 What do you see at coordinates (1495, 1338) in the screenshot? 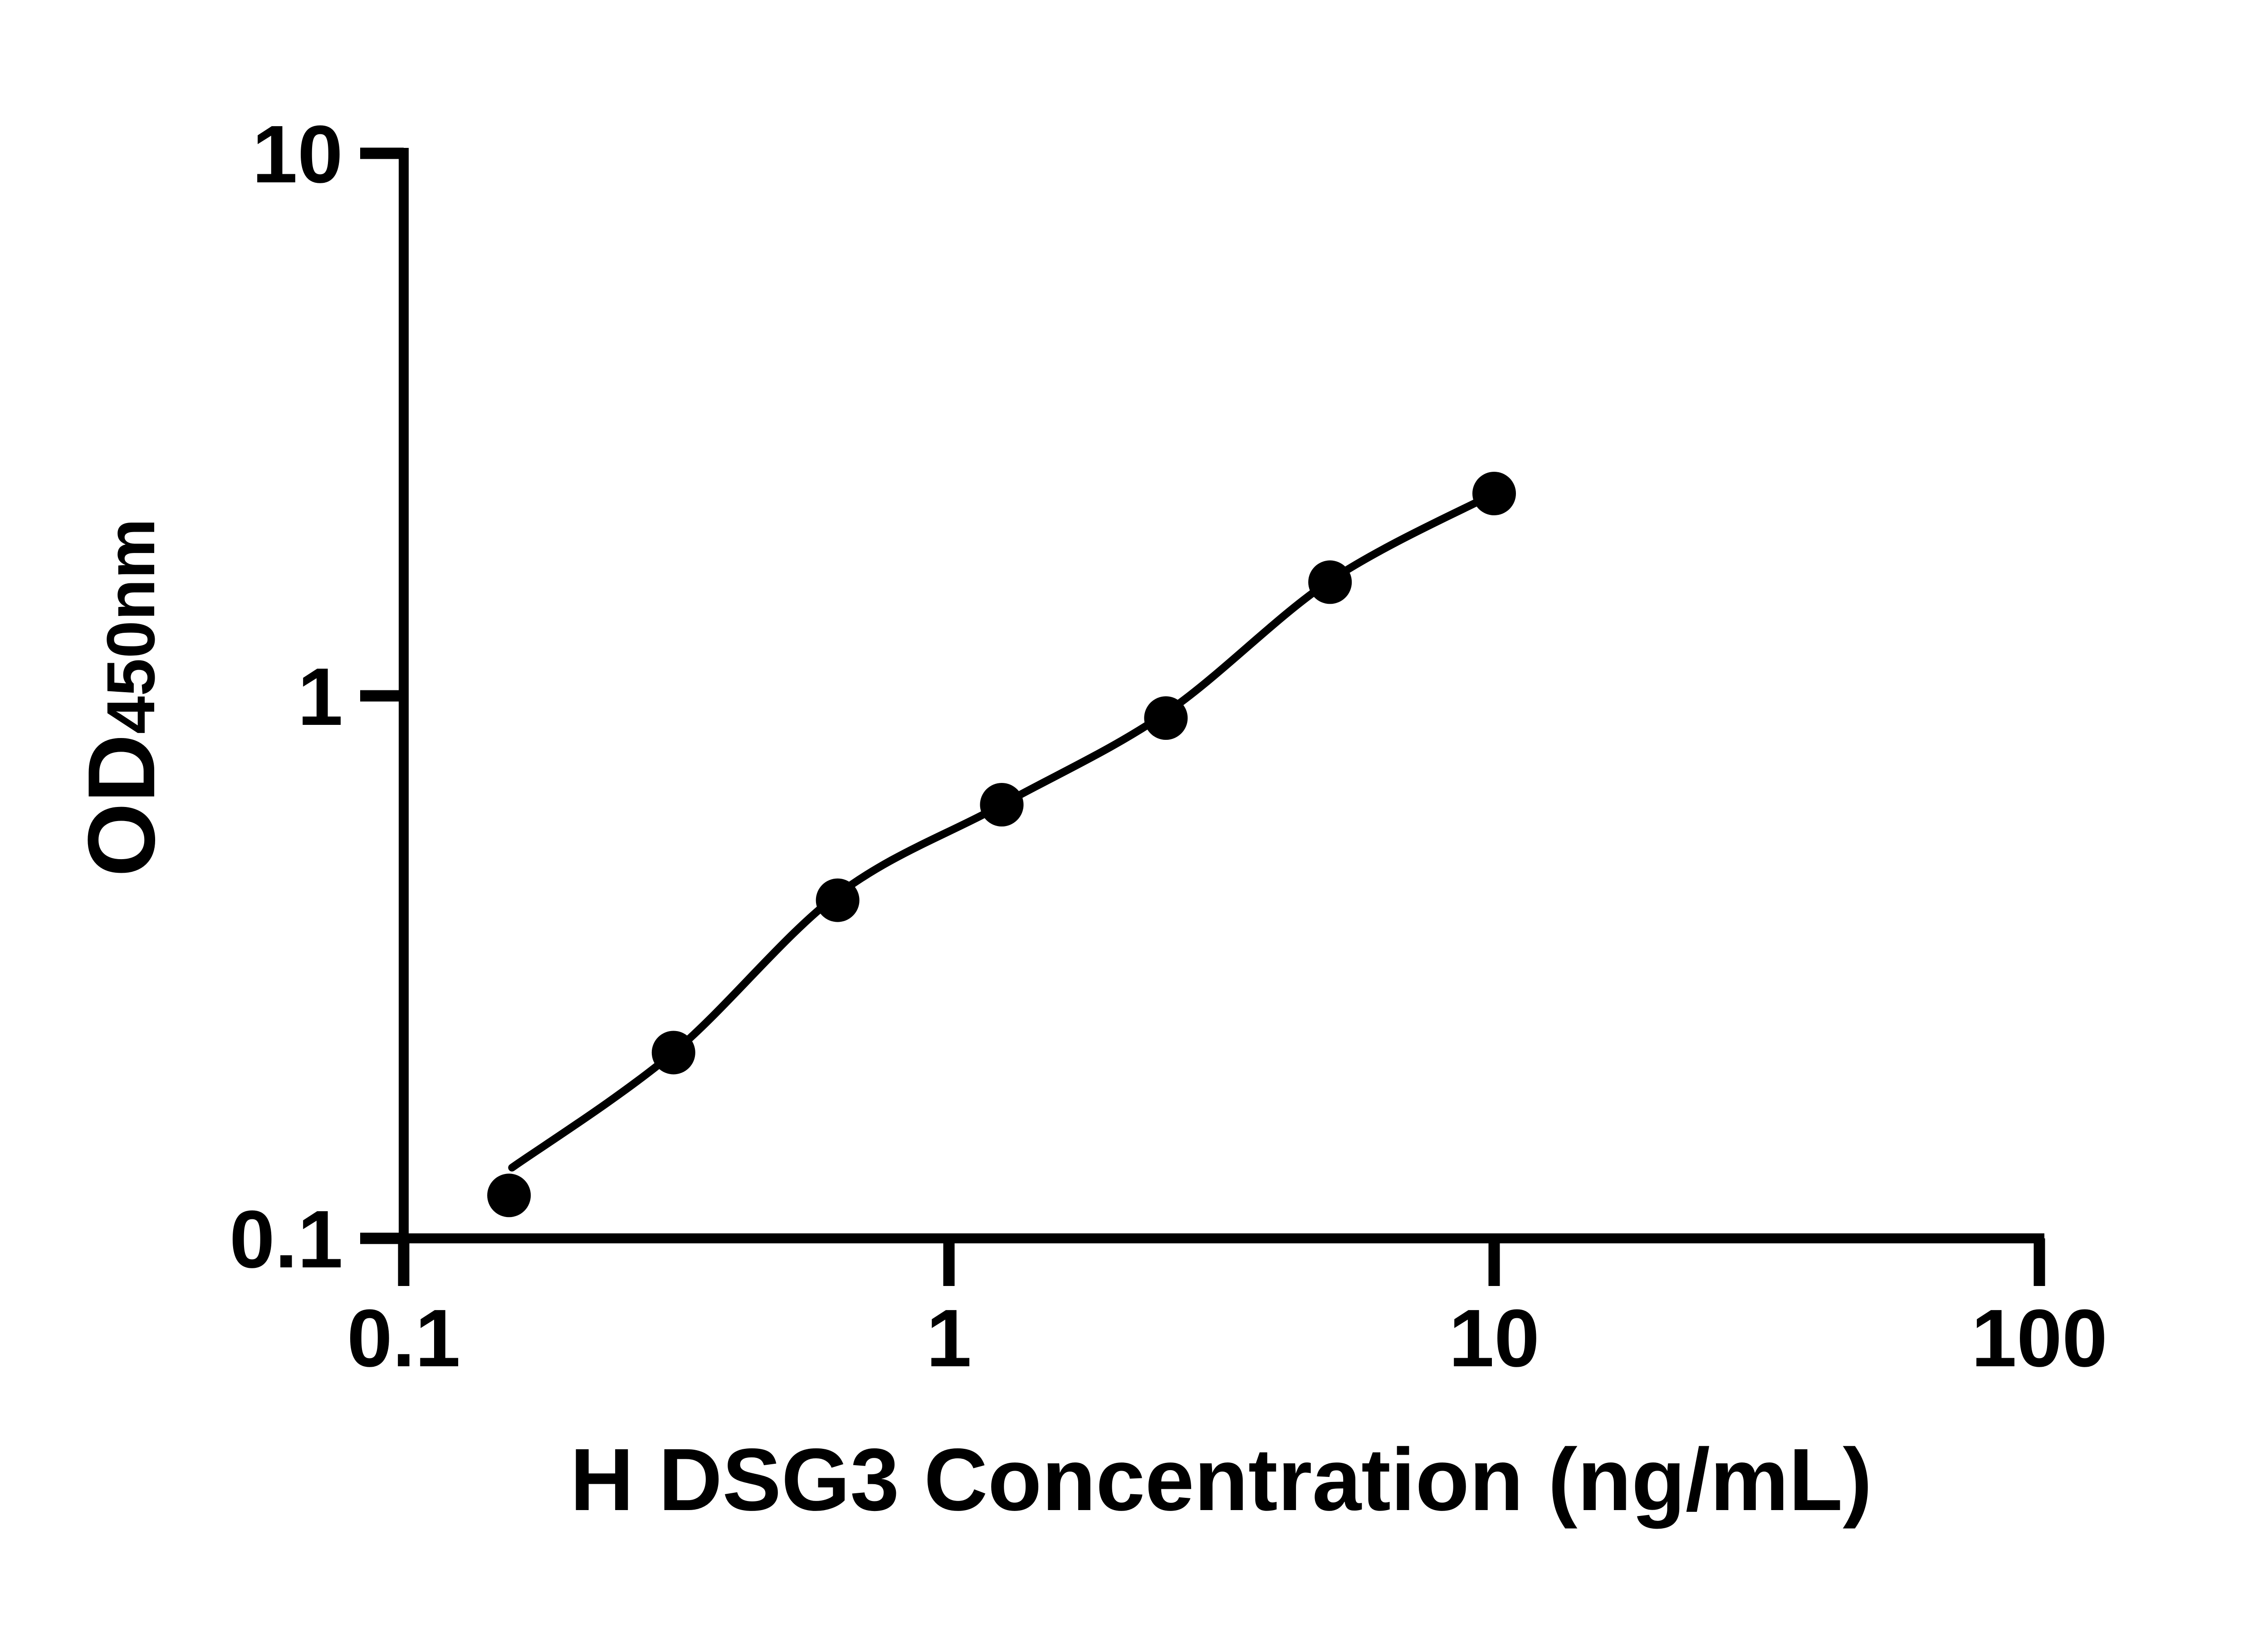
I see `x-tick-label: 10` at bounding box center [1495, 1338].